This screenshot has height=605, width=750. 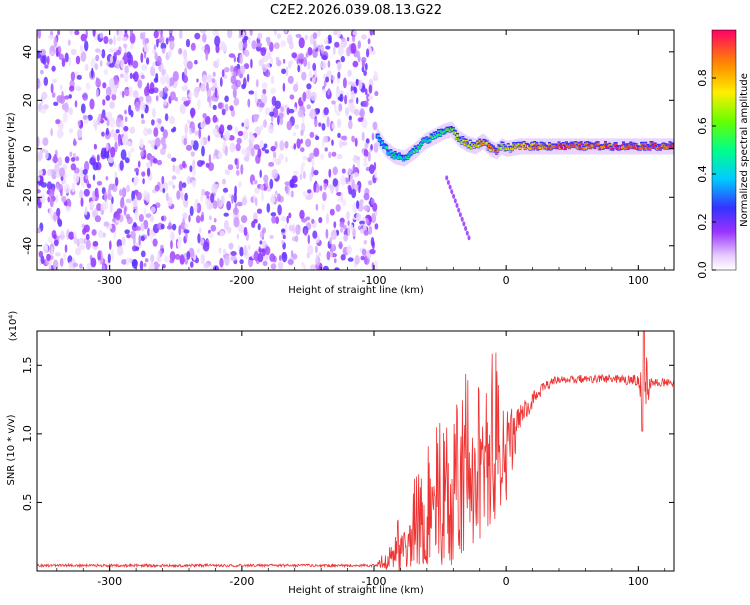 I want to click on spectrogram-xlabel: Height of straight line (km), so click(x=356, y=290).